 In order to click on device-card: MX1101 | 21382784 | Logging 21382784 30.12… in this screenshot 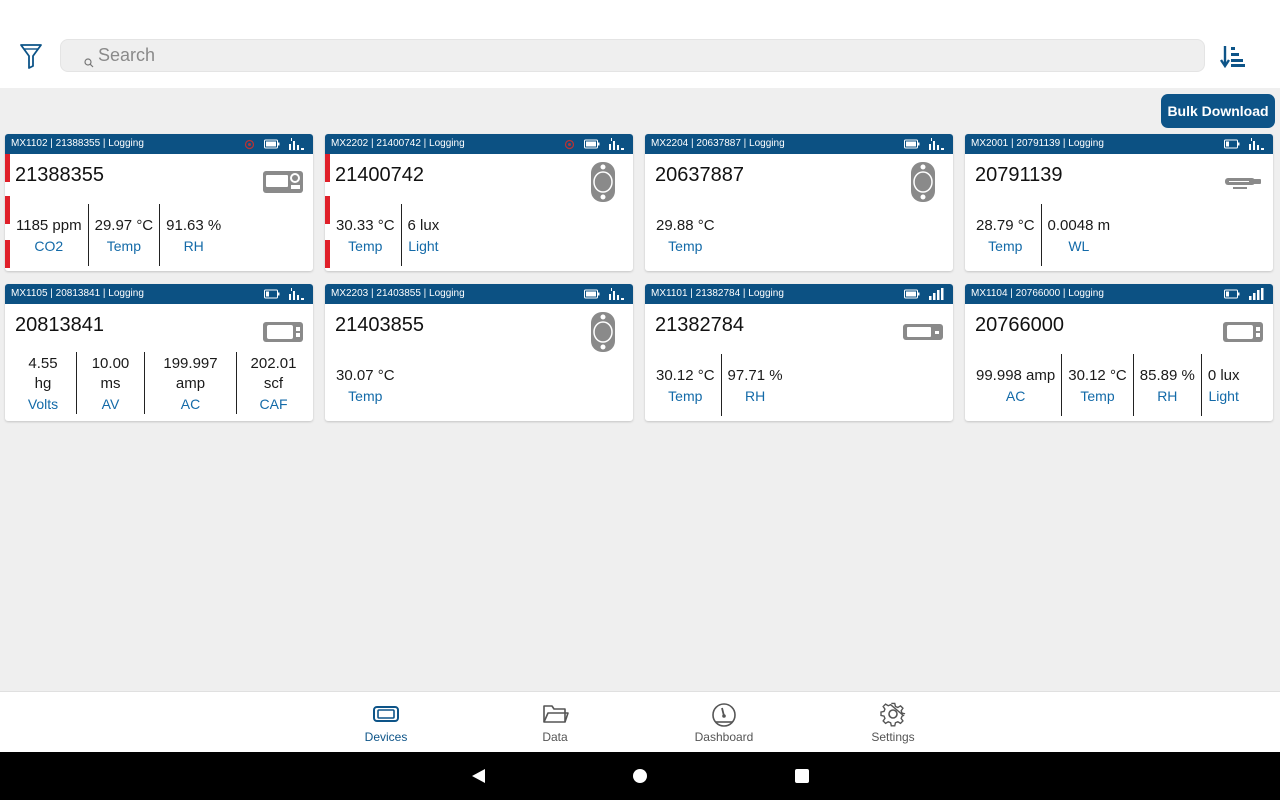, I will do `click(799, 352)`.